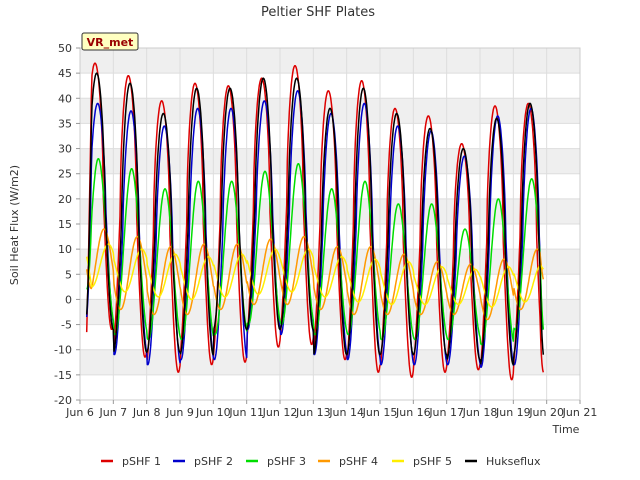  I want to click on y-tick-label: 30, so click(65, 149).